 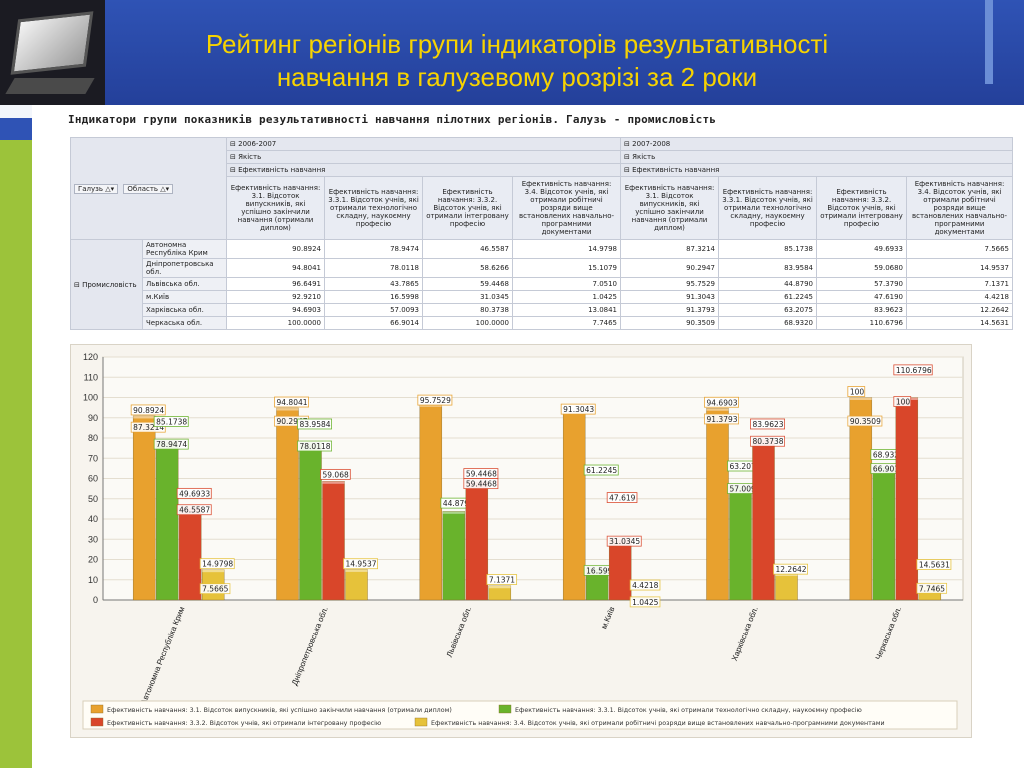 What do you see at coordinates (257, 144) in the screenshot?
I see `year-label-1: 2006-2007` at bounding box center [257, 144].